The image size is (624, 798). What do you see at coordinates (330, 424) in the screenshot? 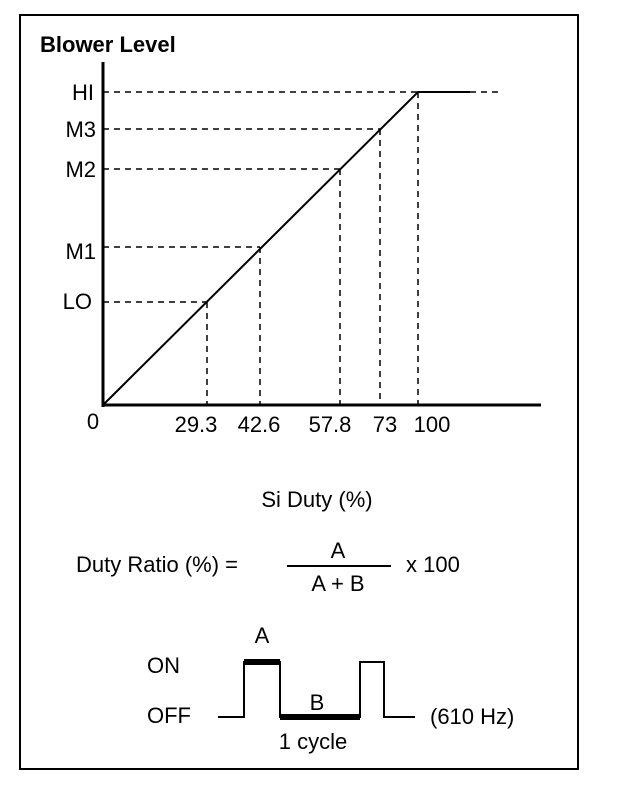
I see `x-tick-label-57-8: 57.8` at bounding box center [330, 424].